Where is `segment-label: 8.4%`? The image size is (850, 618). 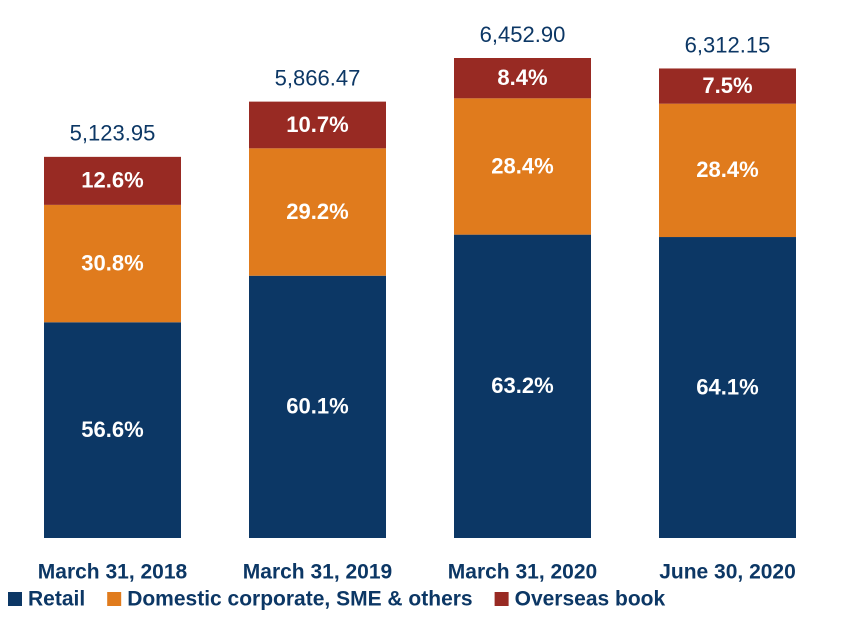 segment-label: 8.4% is located at coordinates (522, 77).